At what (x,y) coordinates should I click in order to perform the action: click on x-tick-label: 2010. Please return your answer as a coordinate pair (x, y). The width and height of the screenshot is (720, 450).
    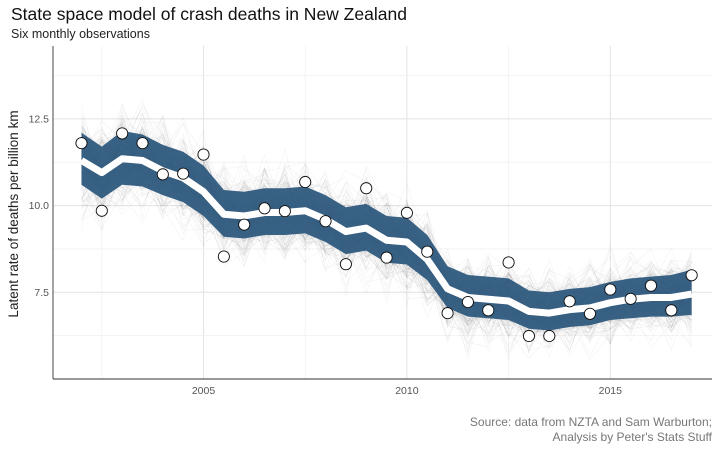
    Looking at the image, I should click on (407, 391).